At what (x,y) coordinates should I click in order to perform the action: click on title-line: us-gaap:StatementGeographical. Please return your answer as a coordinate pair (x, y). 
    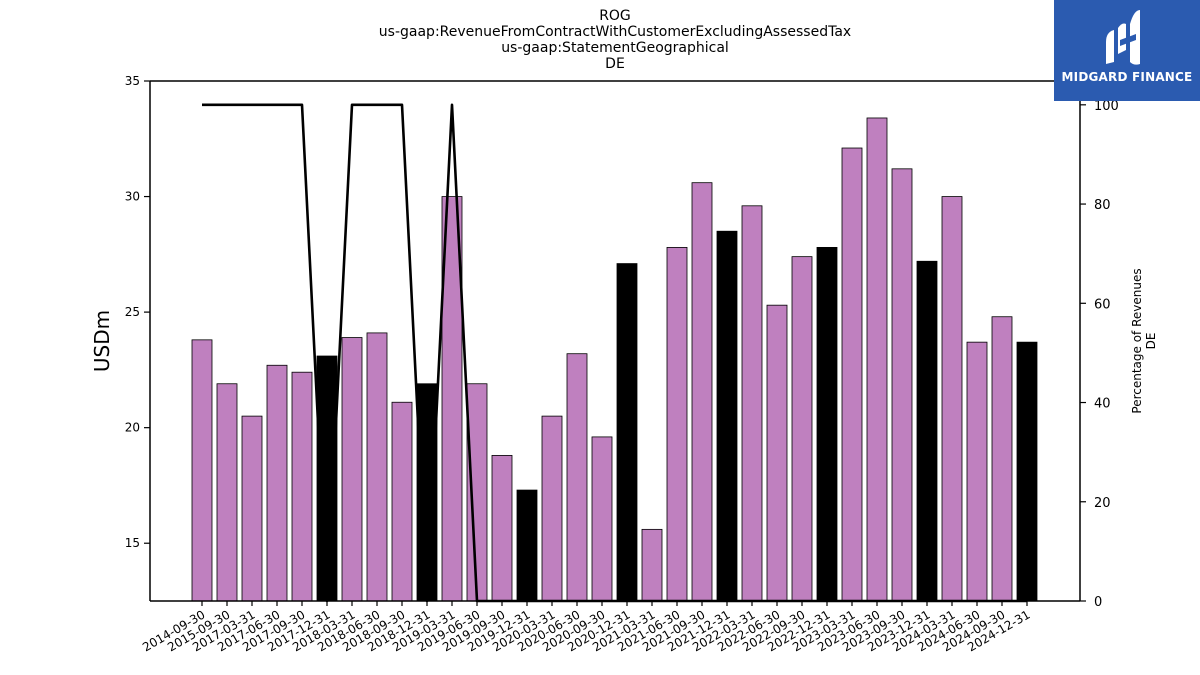
    Looking at the image, I should click on (615, 48).